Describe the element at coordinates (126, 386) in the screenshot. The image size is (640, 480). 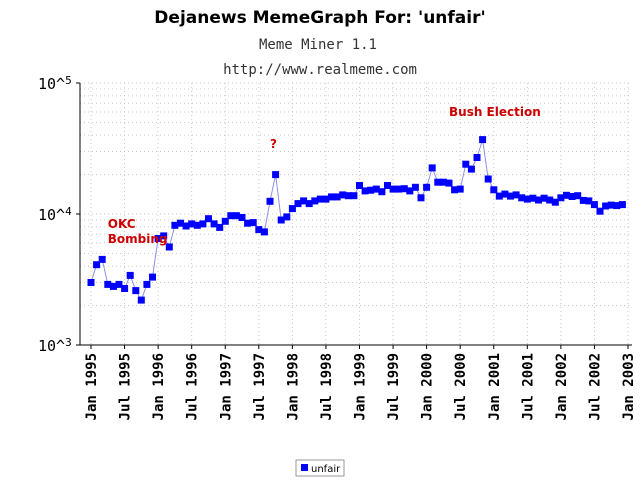
I see `x-tick-label: Jul 1995` at that location.